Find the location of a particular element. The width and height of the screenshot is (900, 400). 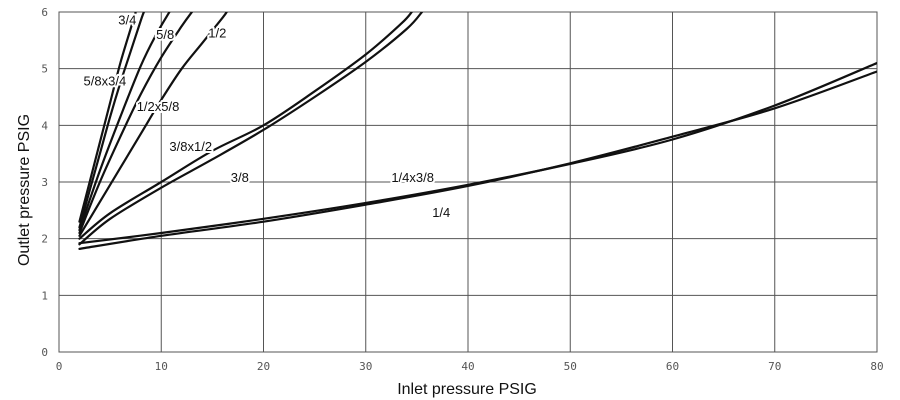

x-tick-label: 30 is located at coordinates (365, 366).